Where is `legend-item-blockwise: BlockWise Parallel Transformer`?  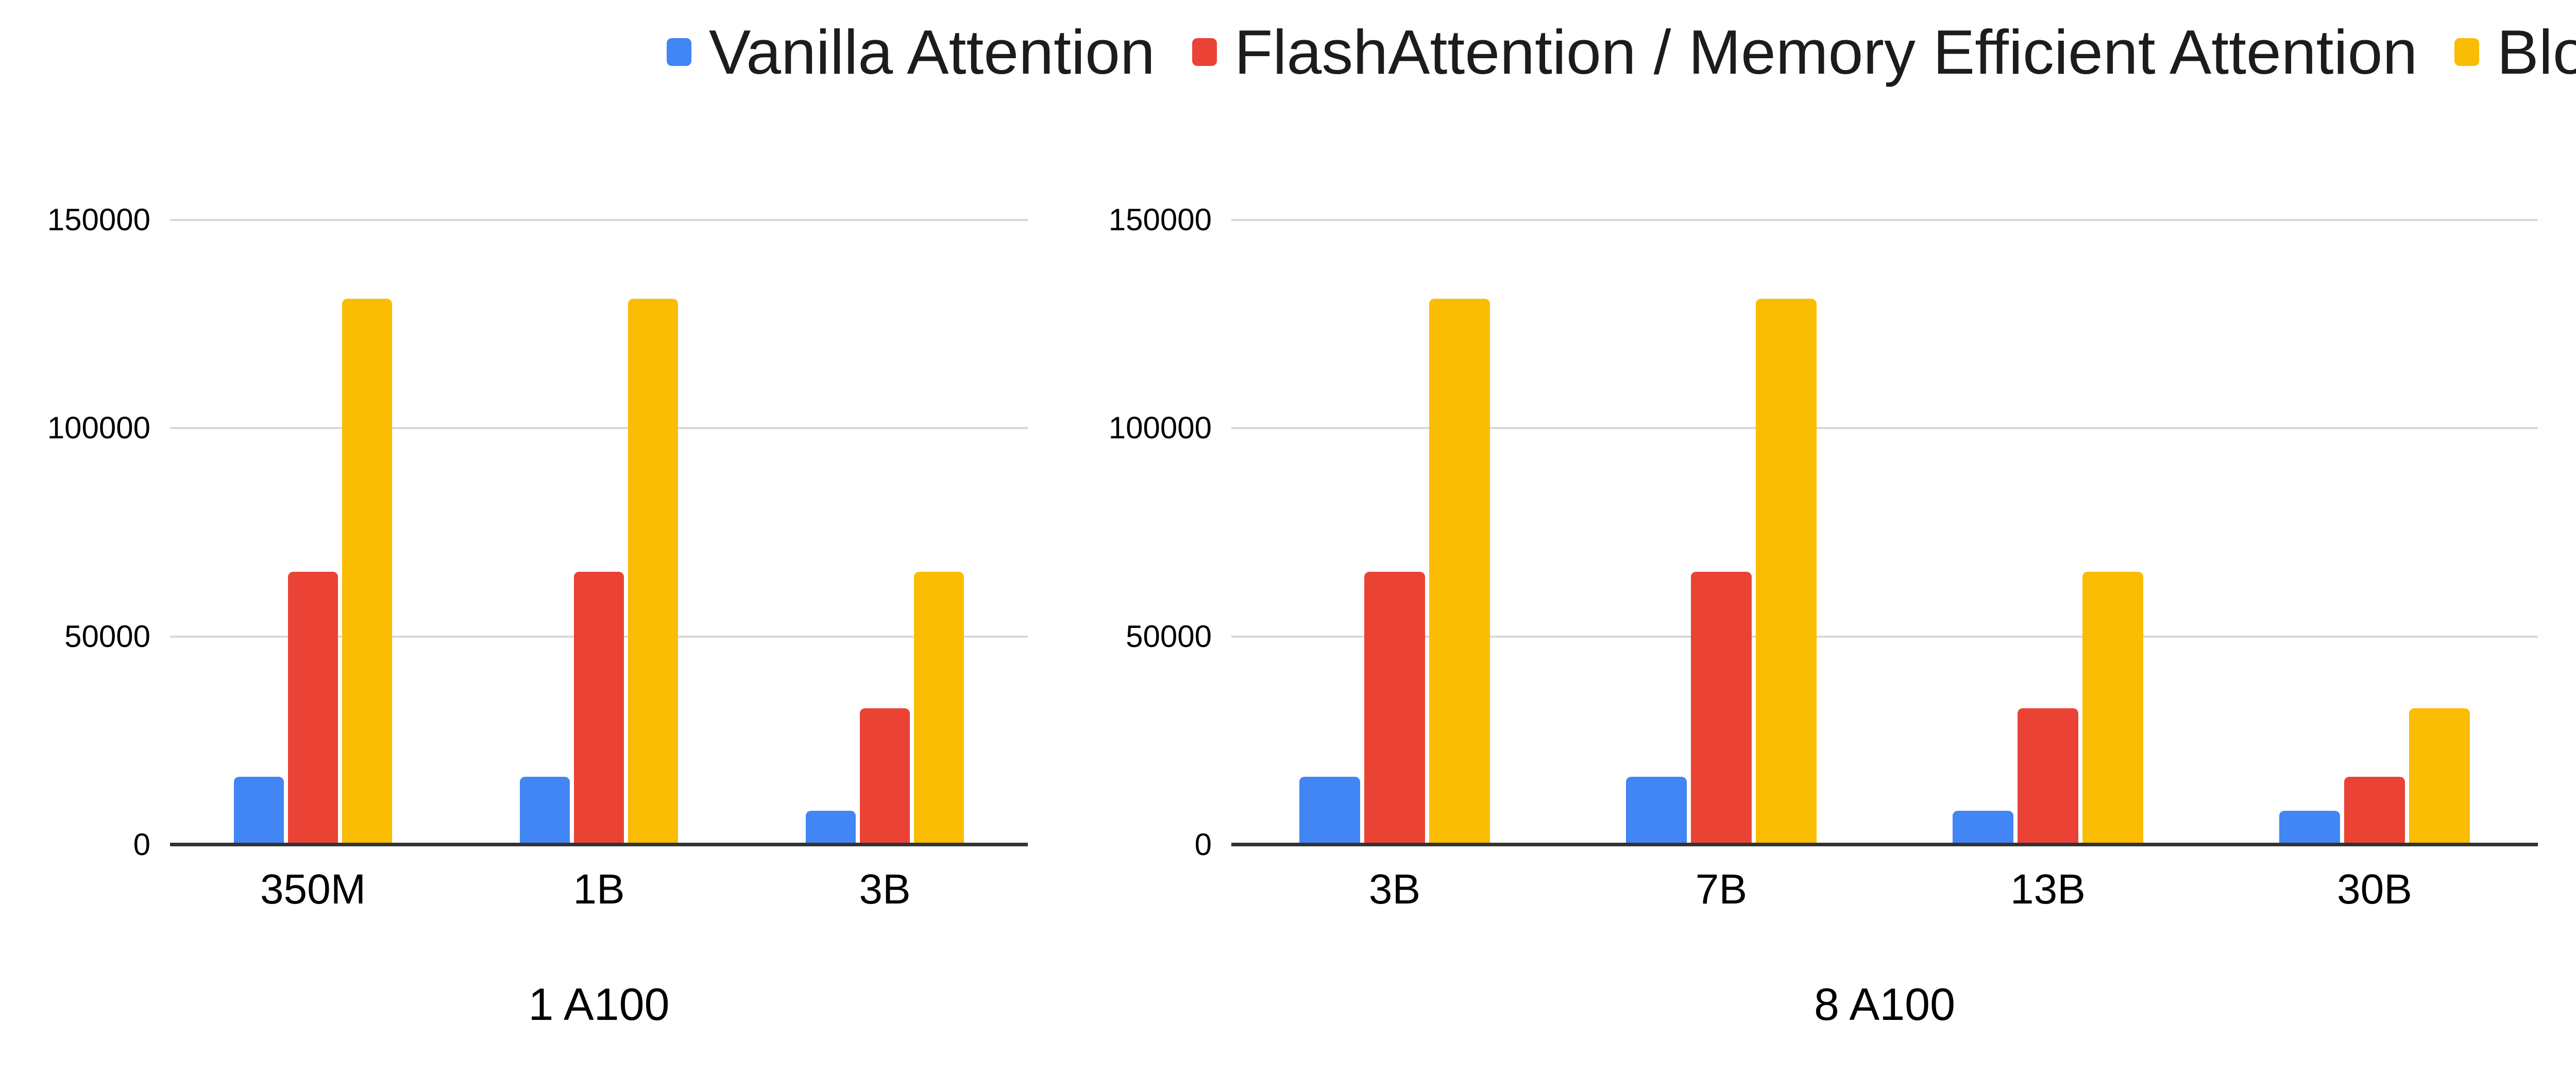
legend-item-blockwise: BlockWise Parallel Transformer is located at coordinates (2515, 52).